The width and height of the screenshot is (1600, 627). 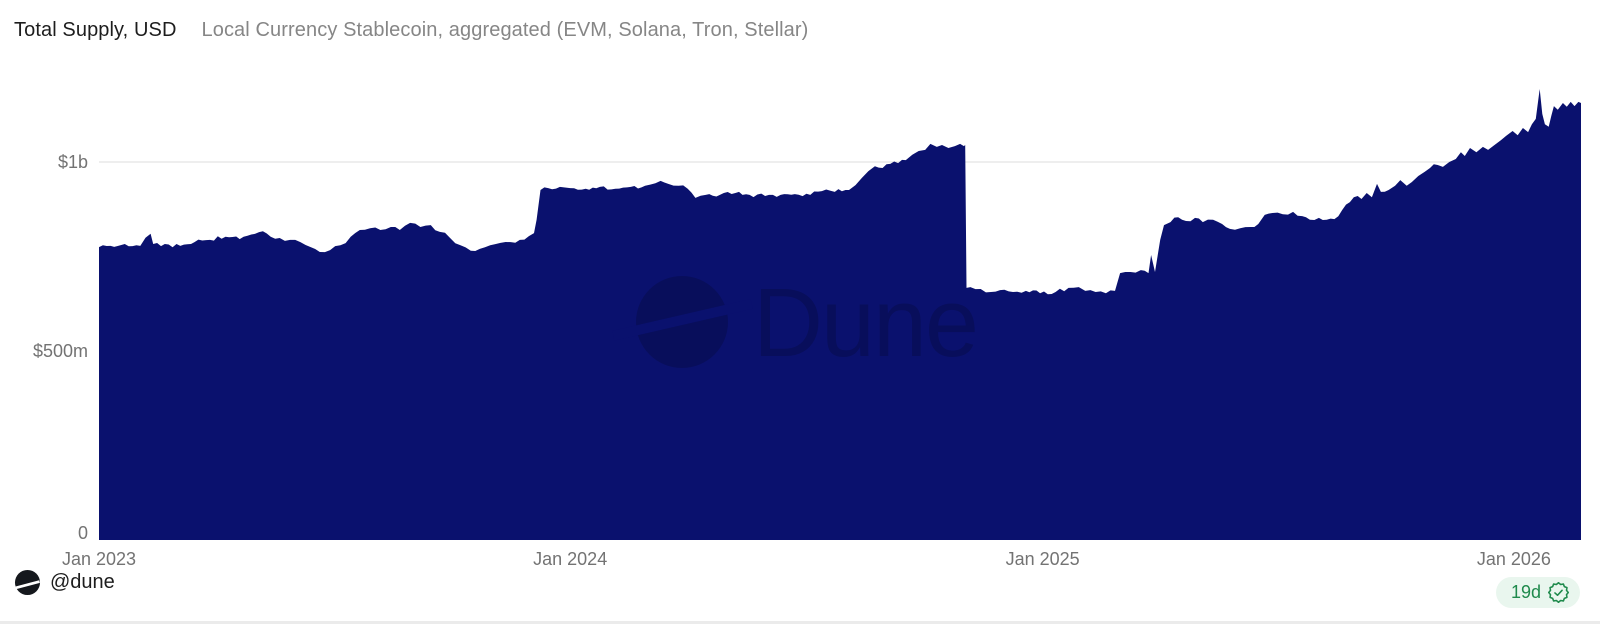 I want to click on freshness-badge: 19d, so click(x=1538, y=592).